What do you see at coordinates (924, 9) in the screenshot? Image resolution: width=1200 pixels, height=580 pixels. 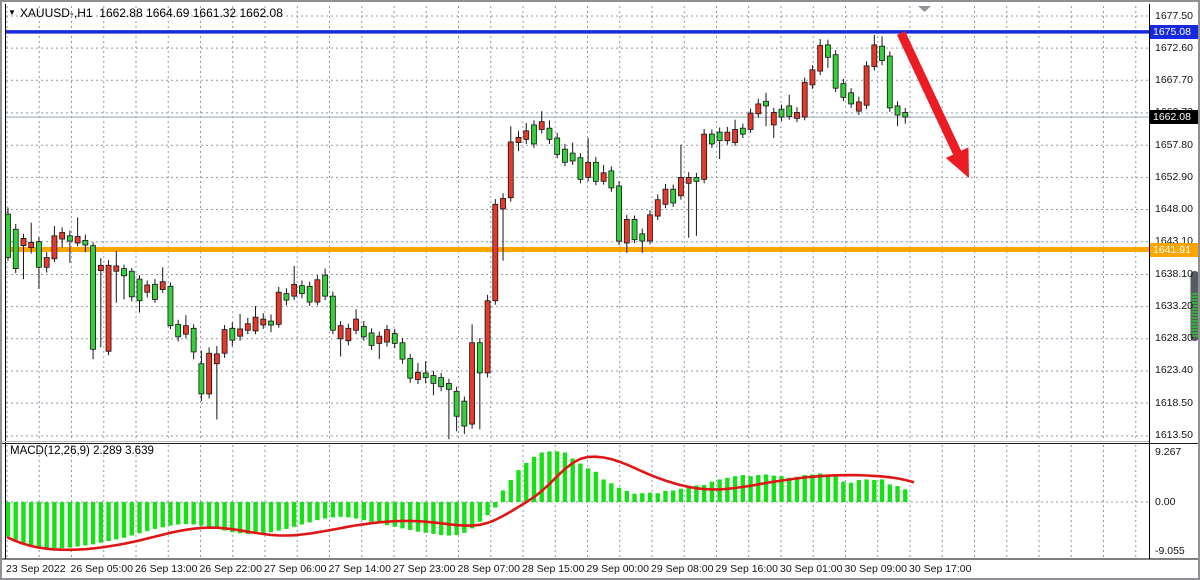 I see `chart-shift-marker-icon` at bounding box center [924, 9].